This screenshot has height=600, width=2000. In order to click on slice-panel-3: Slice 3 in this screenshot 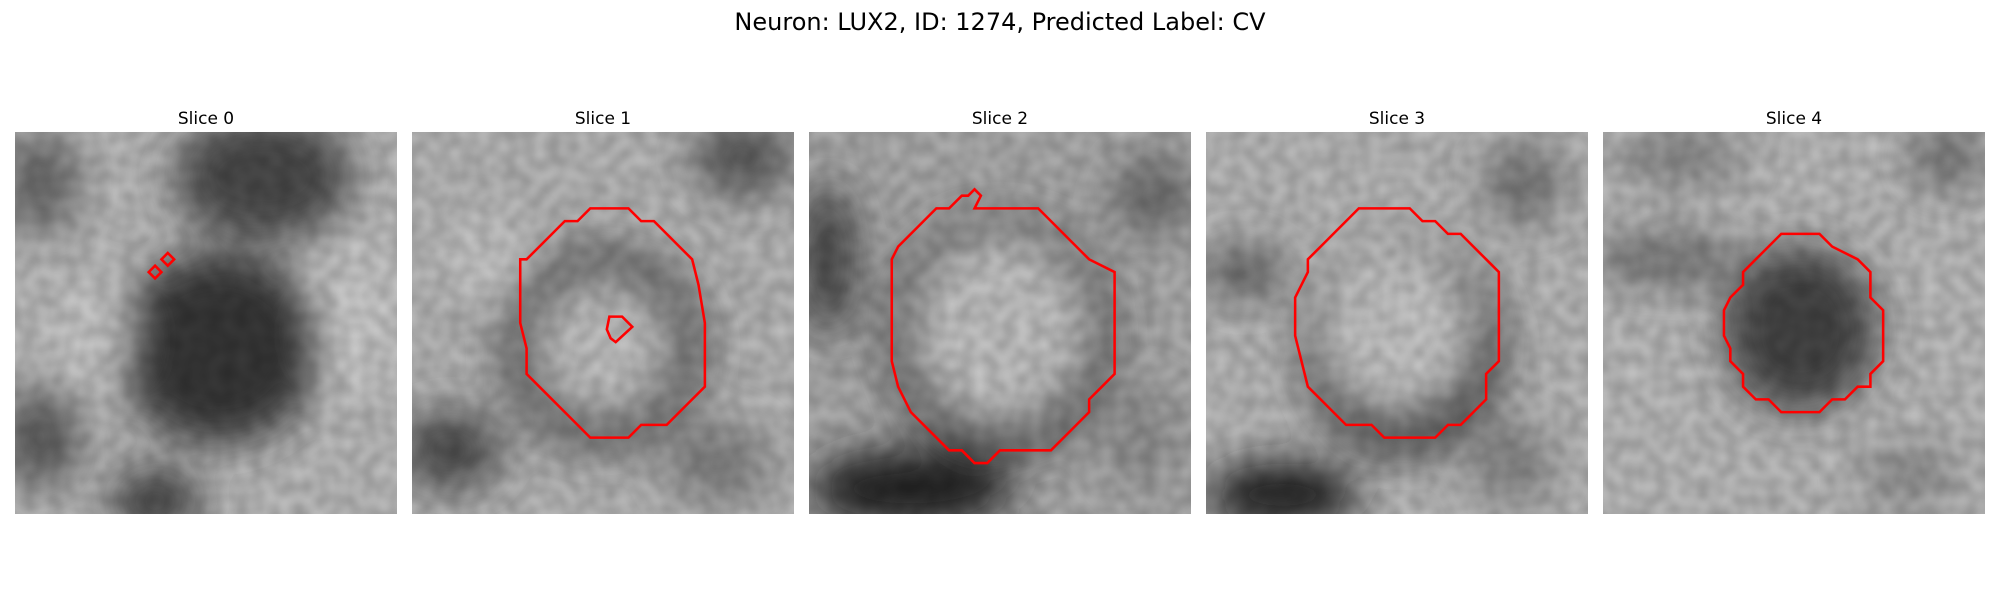, I will do `click(1397, 311)`.